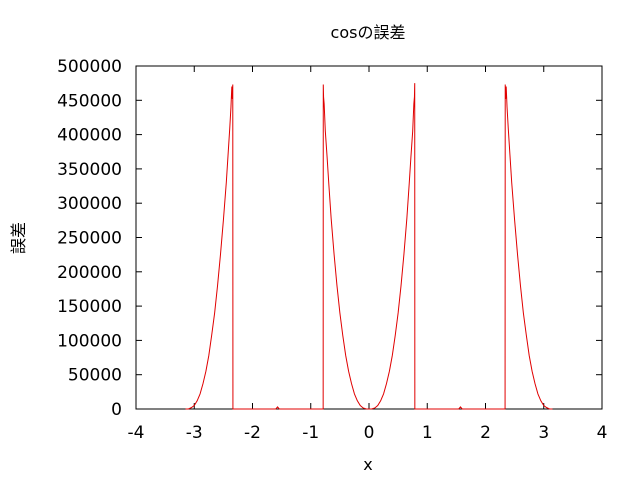 Image resolution: width=640 pixels, height=480 pixels. Describe the element at coordinates (310, 433) in the screenshot. I see `x-tick-label: -1` at that location.